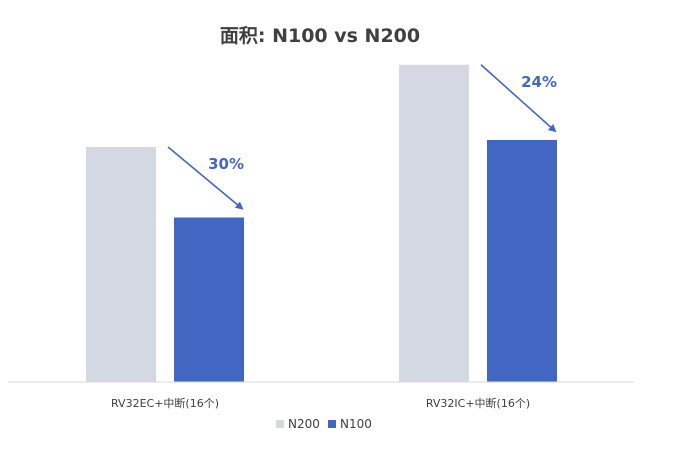 The image size is (674, 450). Describe the element at coordinates (280, 424) in the screenshot. I see `legend-swatch-n200` at that location.